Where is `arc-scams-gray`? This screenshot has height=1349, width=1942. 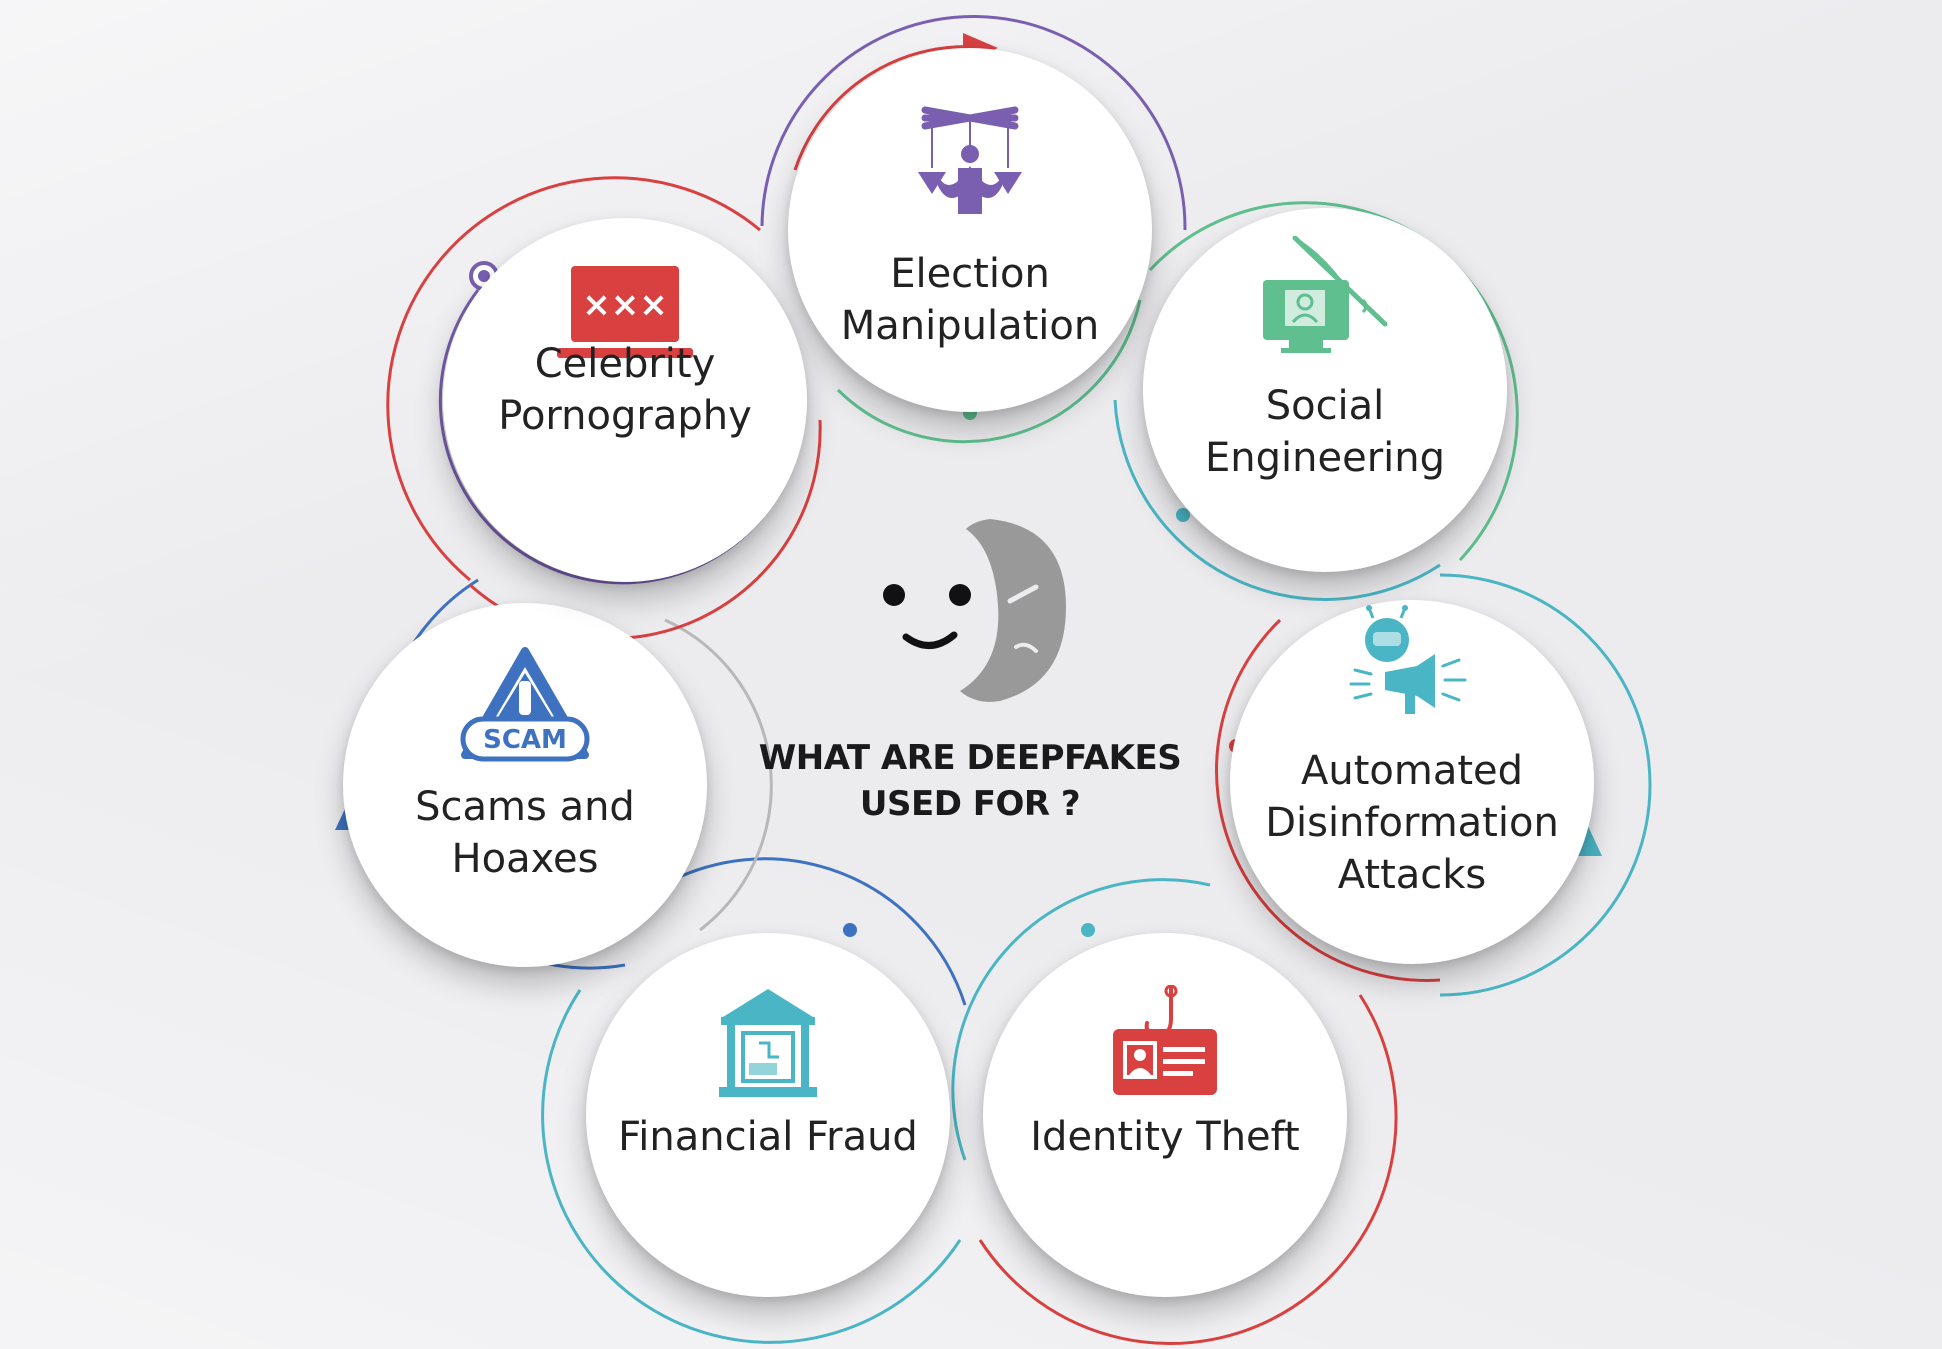
arc-scams-gray is located at coordinates (718, 775).